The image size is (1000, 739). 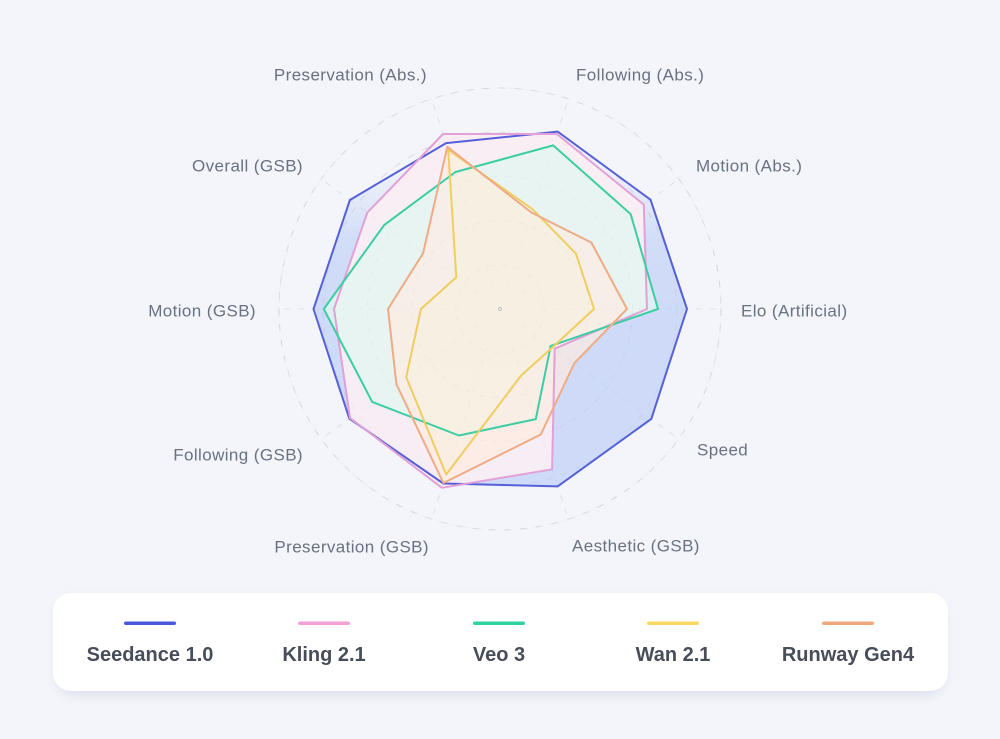 I want to click on svg-text: Veo 3, so click(x=499, y=655).